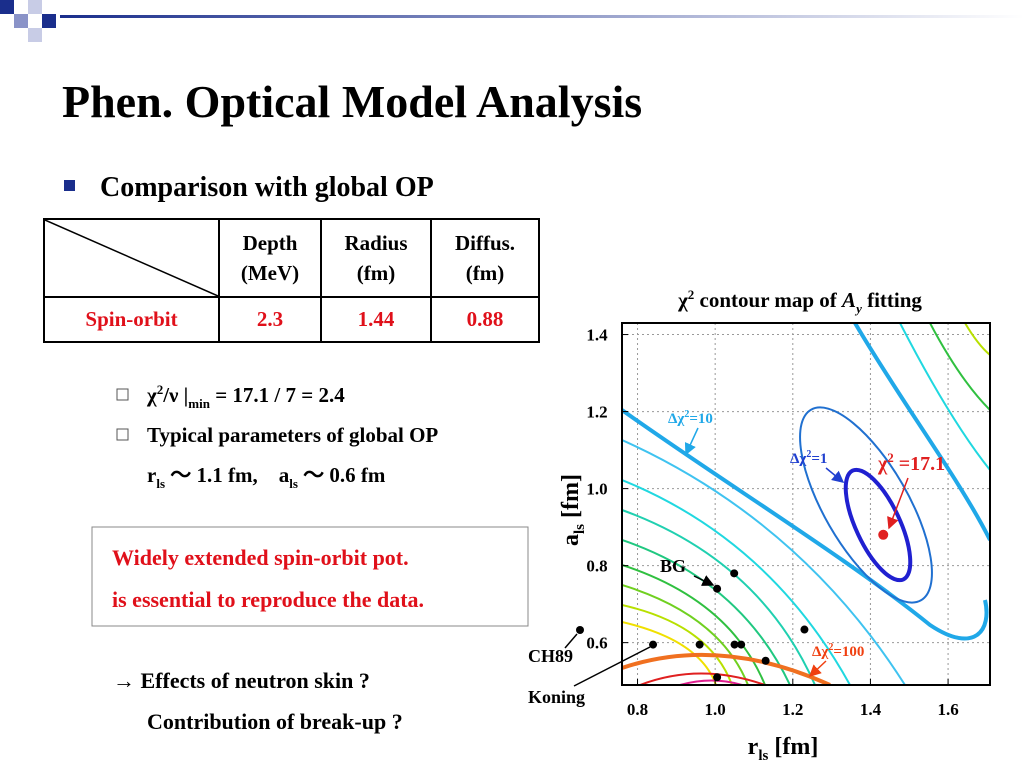 This screenshot has height=768, width=1024. Describe the element at coordinates (769, 605) in the screenshot. I see `points` at that location.